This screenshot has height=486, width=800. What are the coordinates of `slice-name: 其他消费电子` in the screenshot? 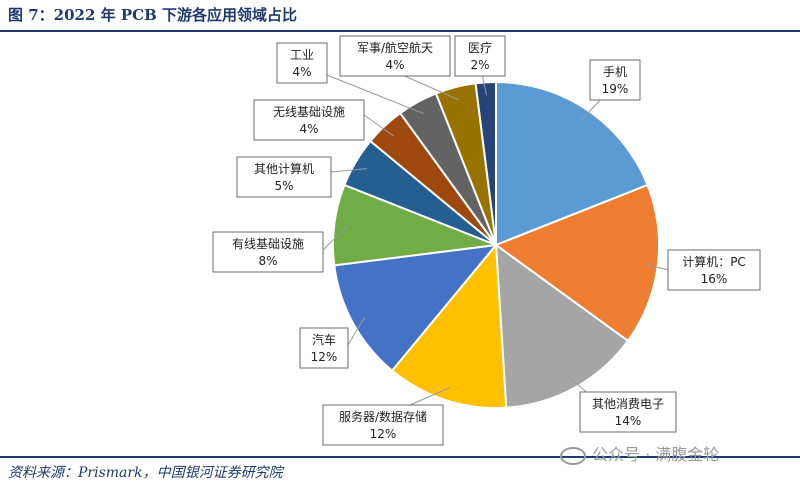 It's located at (628, 404).